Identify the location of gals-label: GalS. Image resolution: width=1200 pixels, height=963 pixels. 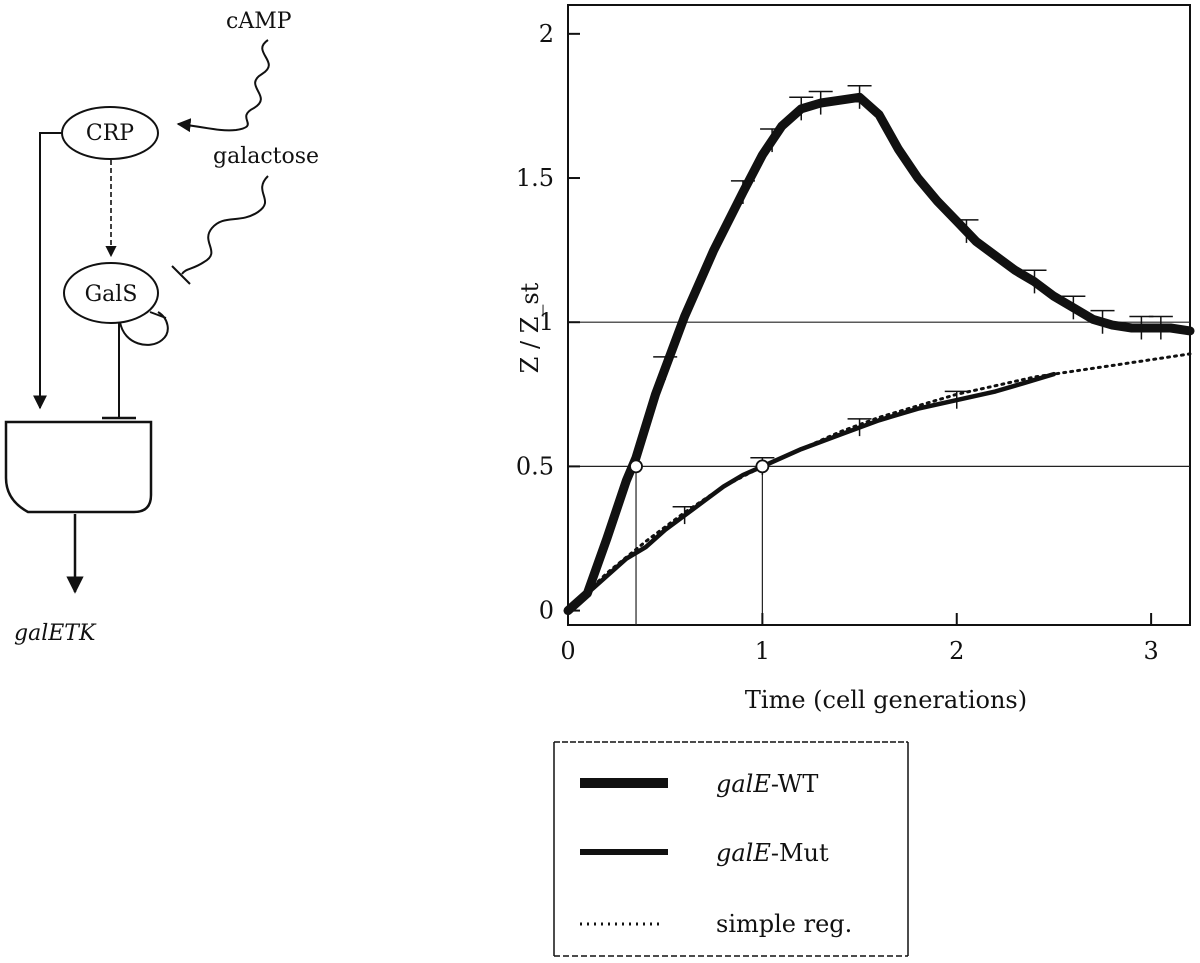
(111, 294).